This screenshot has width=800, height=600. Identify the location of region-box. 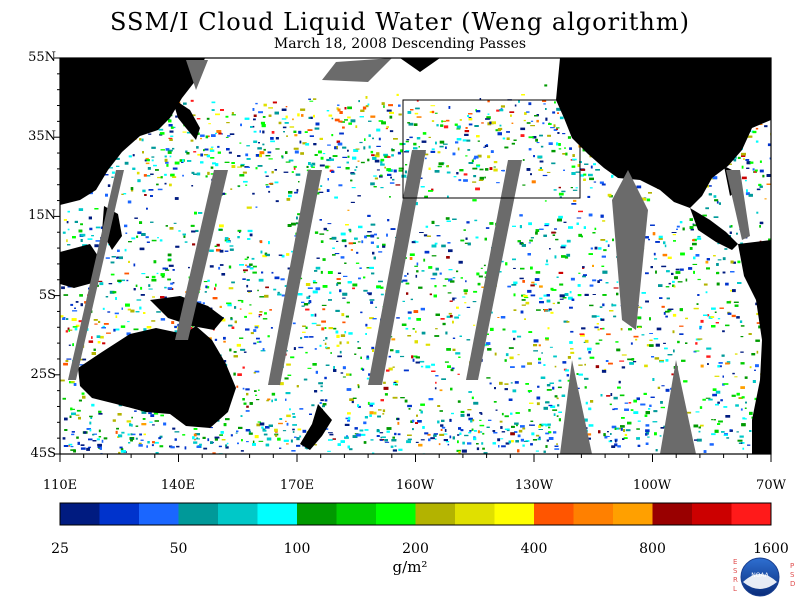
(491, 149).